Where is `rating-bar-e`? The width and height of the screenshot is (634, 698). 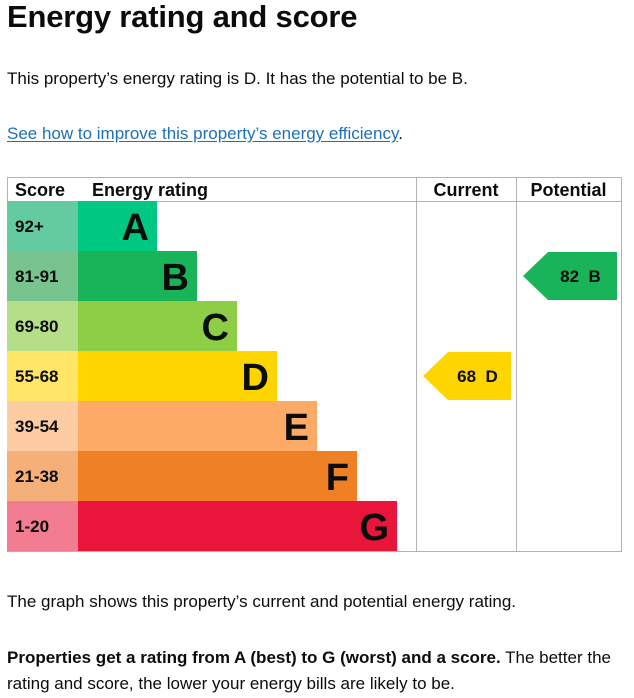
rating-bar-e is located at coordinates (197, 426).